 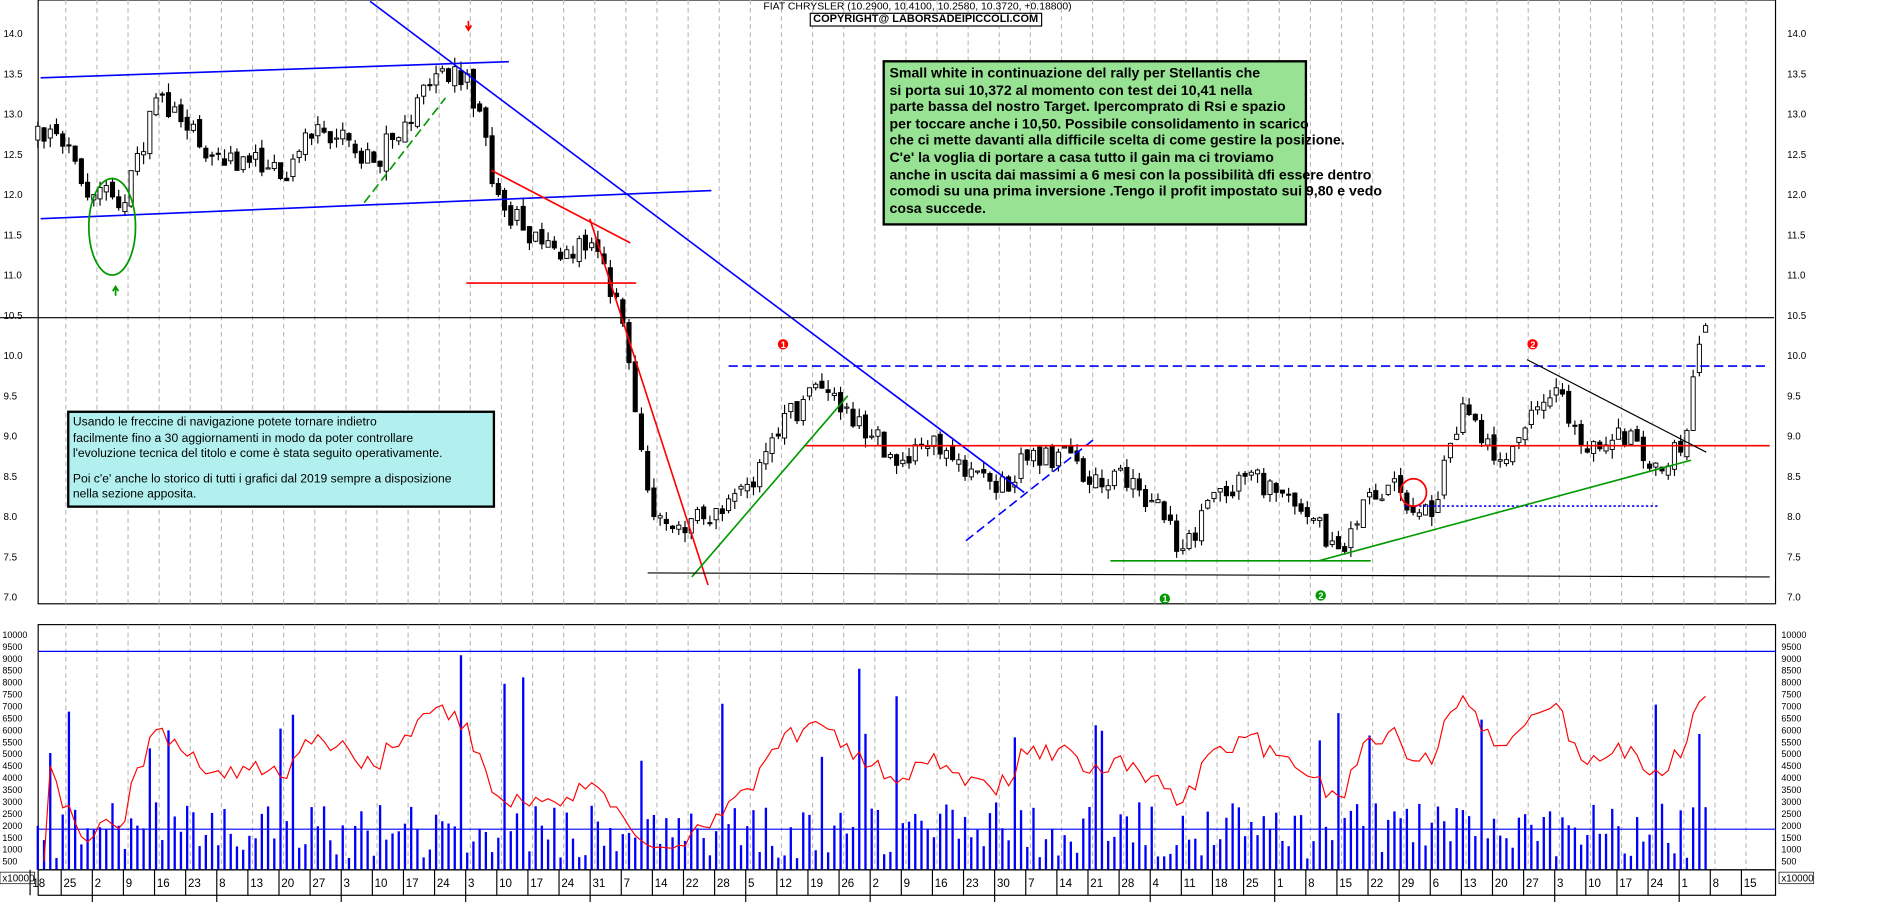 What do you see at coordinates (12, 838) in the screenshot?
I see `volume-tick-label-left: 1500` at bounding box center [12, 838].